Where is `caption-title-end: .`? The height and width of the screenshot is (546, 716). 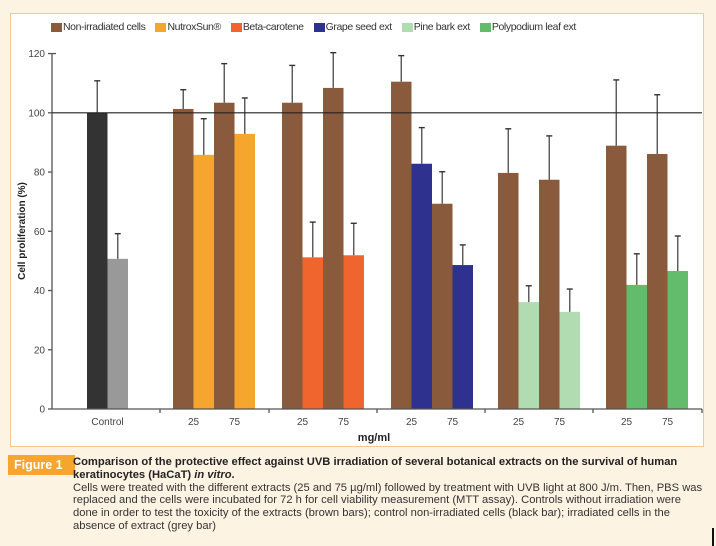 caption-title-end: . is located at coordinates (233, 474).